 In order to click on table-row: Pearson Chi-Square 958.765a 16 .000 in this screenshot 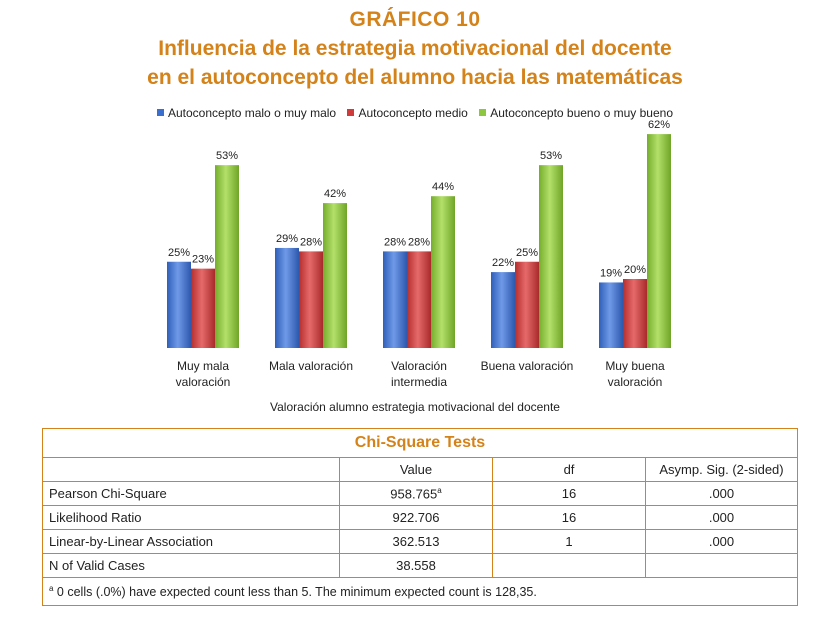, I will do `click(420, 493)`.